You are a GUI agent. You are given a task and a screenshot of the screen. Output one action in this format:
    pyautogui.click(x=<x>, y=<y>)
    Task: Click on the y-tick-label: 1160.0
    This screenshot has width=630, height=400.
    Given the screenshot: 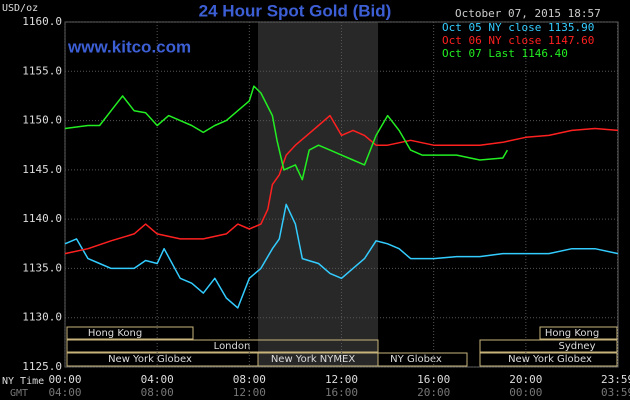 What is the action you would take?
    pyautogui.click(x=42, y=21)
    